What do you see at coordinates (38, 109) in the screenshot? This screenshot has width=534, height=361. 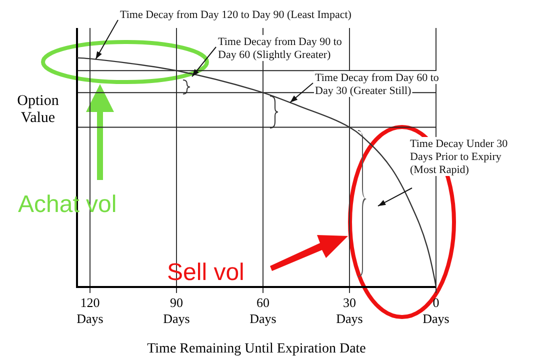 I see `y-axis-title: Option Value` at bounding box center [38, 109].